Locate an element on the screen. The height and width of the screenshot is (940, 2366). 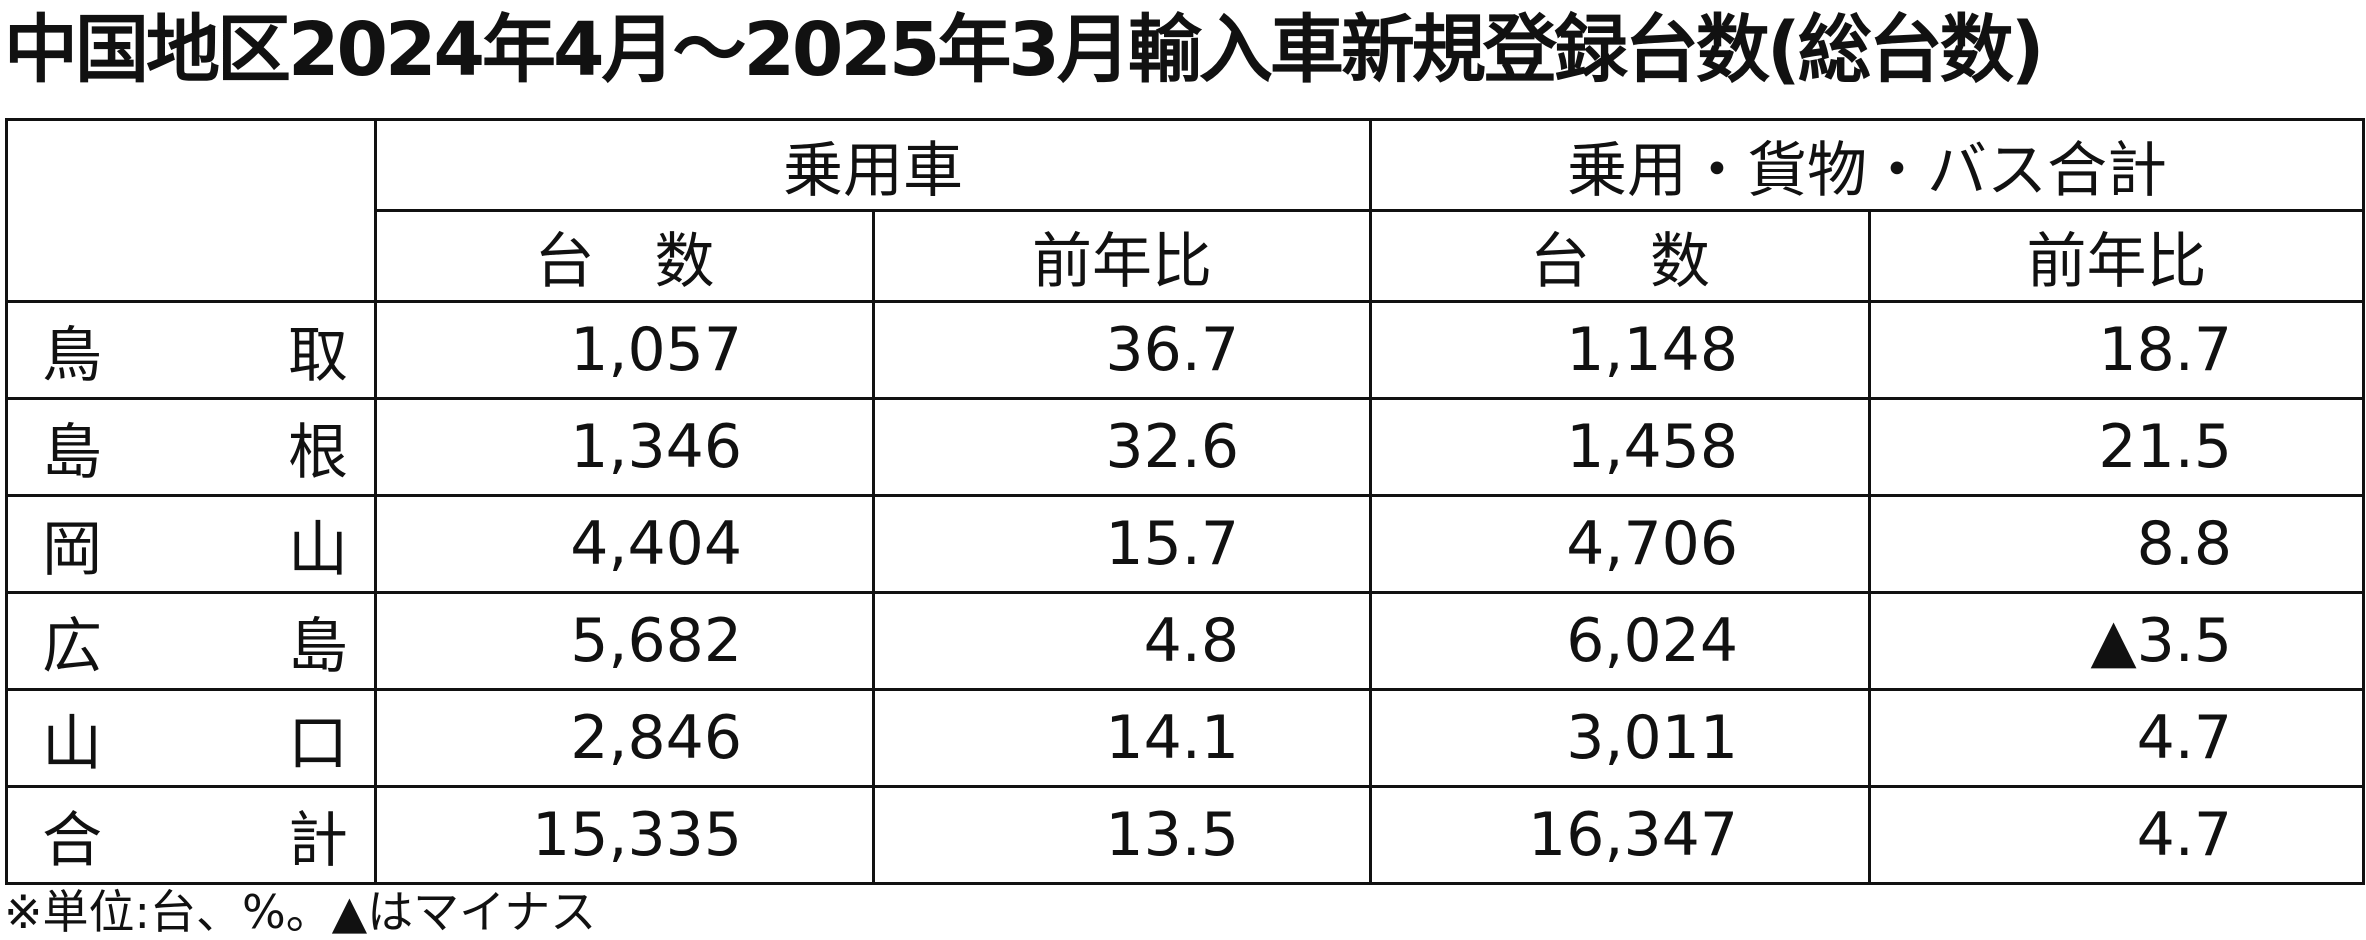
value-cell: 18.7 is located at coordinates (2116, 350).